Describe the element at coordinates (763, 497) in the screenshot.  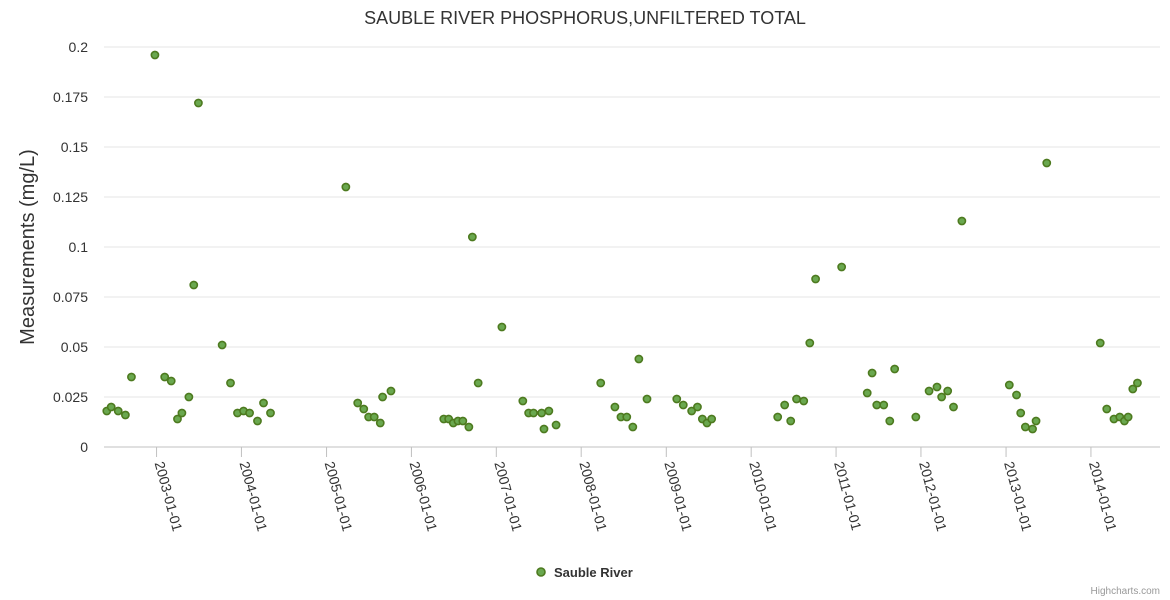
I see `x-tick-label: 2010-01-01` at that location.